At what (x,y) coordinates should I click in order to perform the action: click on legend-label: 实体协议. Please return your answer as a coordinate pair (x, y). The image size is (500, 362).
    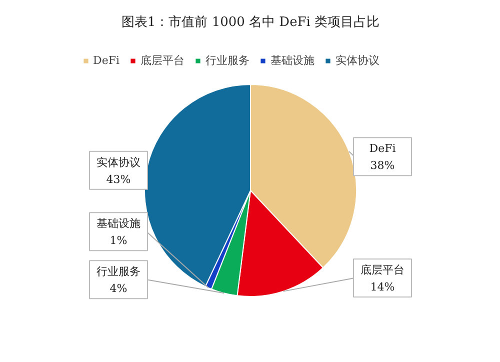
    Looking at the image, I should click on (357, 60).